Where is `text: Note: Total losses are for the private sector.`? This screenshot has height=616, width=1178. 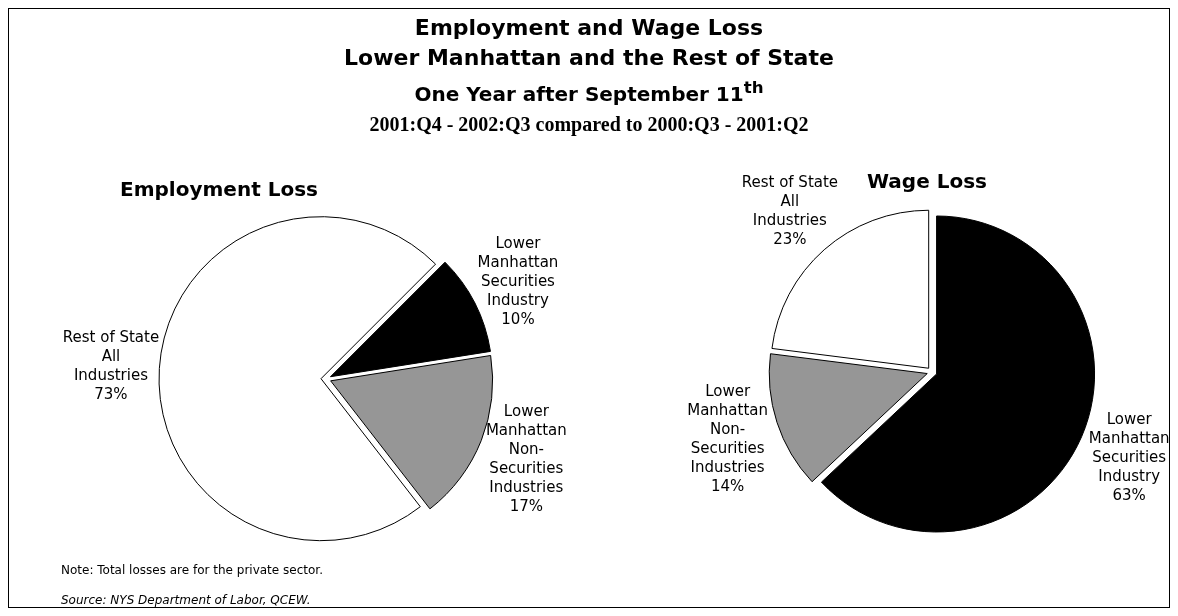 text: Note: Total losses are for the private sector. is located at coordinates (192, 570).